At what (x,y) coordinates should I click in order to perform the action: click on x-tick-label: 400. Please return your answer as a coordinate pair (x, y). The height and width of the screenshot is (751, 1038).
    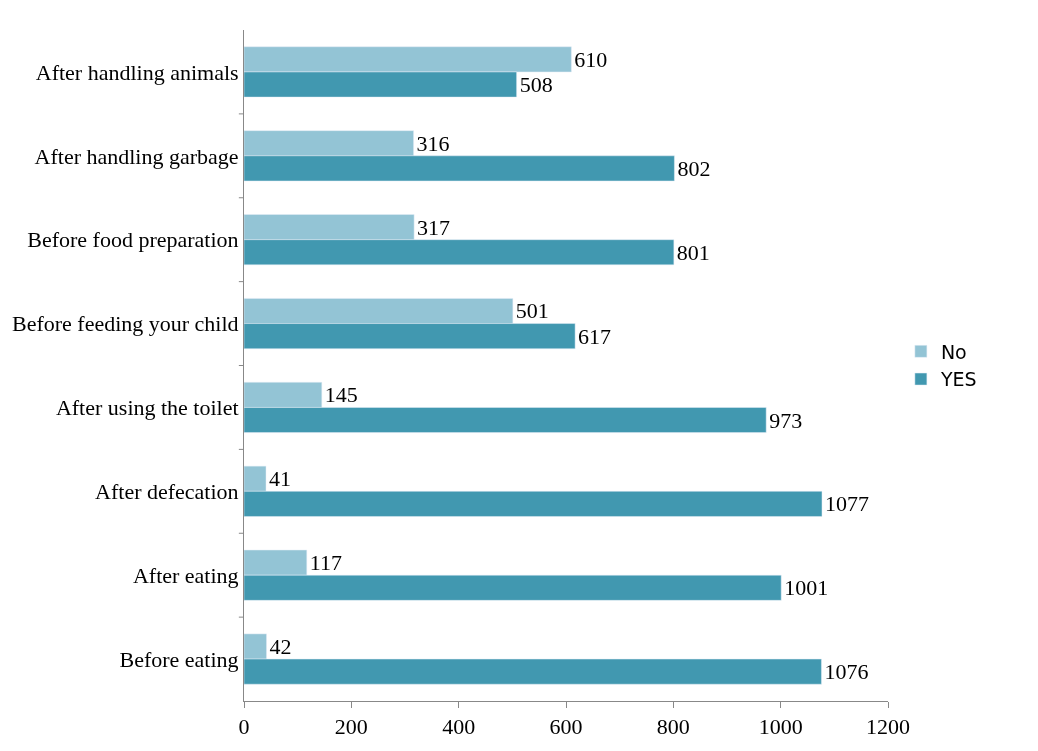
    Looking at the image, I should click on (459, 727).